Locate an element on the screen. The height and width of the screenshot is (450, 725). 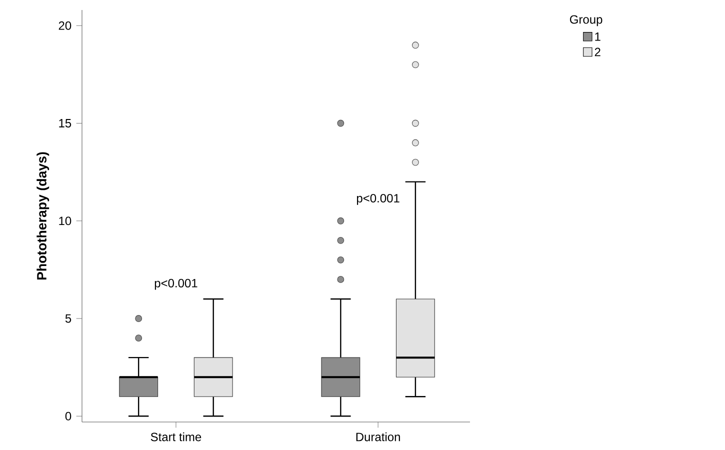
legend-title: Group is located at coordinates (586, 20).